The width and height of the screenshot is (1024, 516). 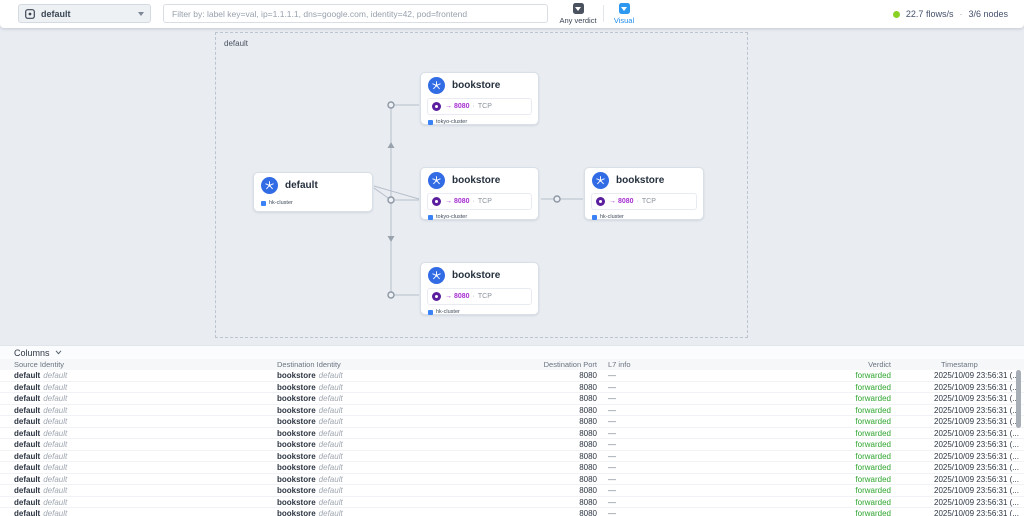 I want to click on visual-settings-button: Visual, so click(x=624, y=14).